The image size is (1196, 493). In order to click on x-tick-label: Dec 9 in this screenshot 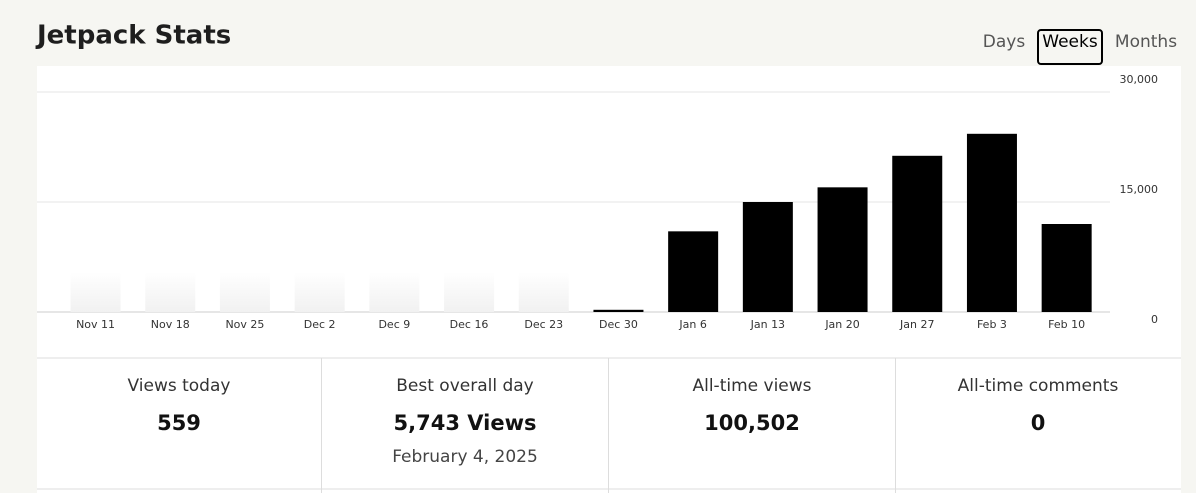, I will do `click(394, 324)`.